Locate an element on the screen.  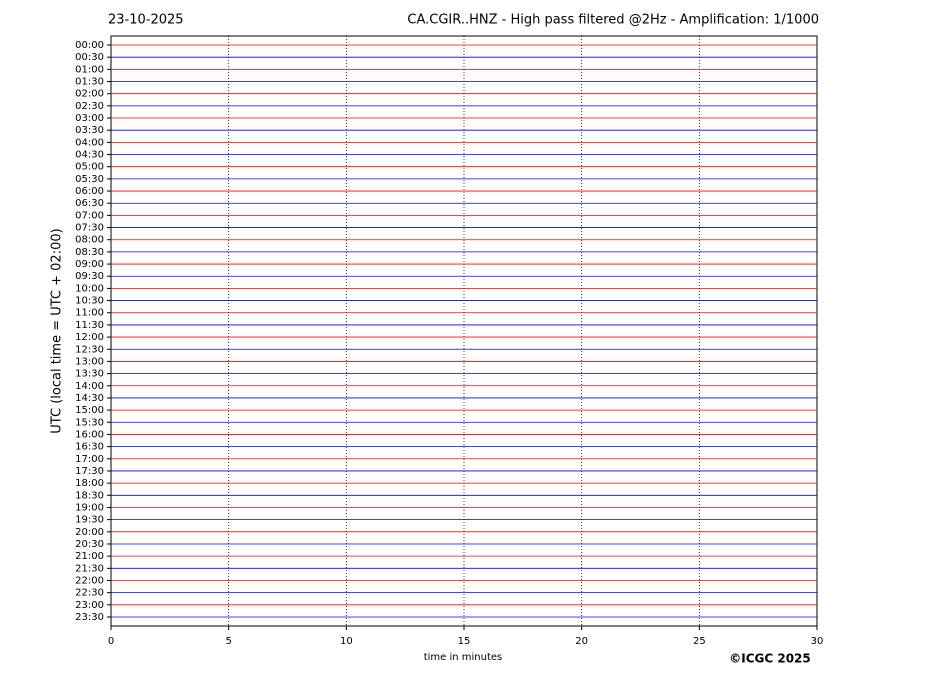
y-tick-label: 22:30 is located at coordinates (89, 593).